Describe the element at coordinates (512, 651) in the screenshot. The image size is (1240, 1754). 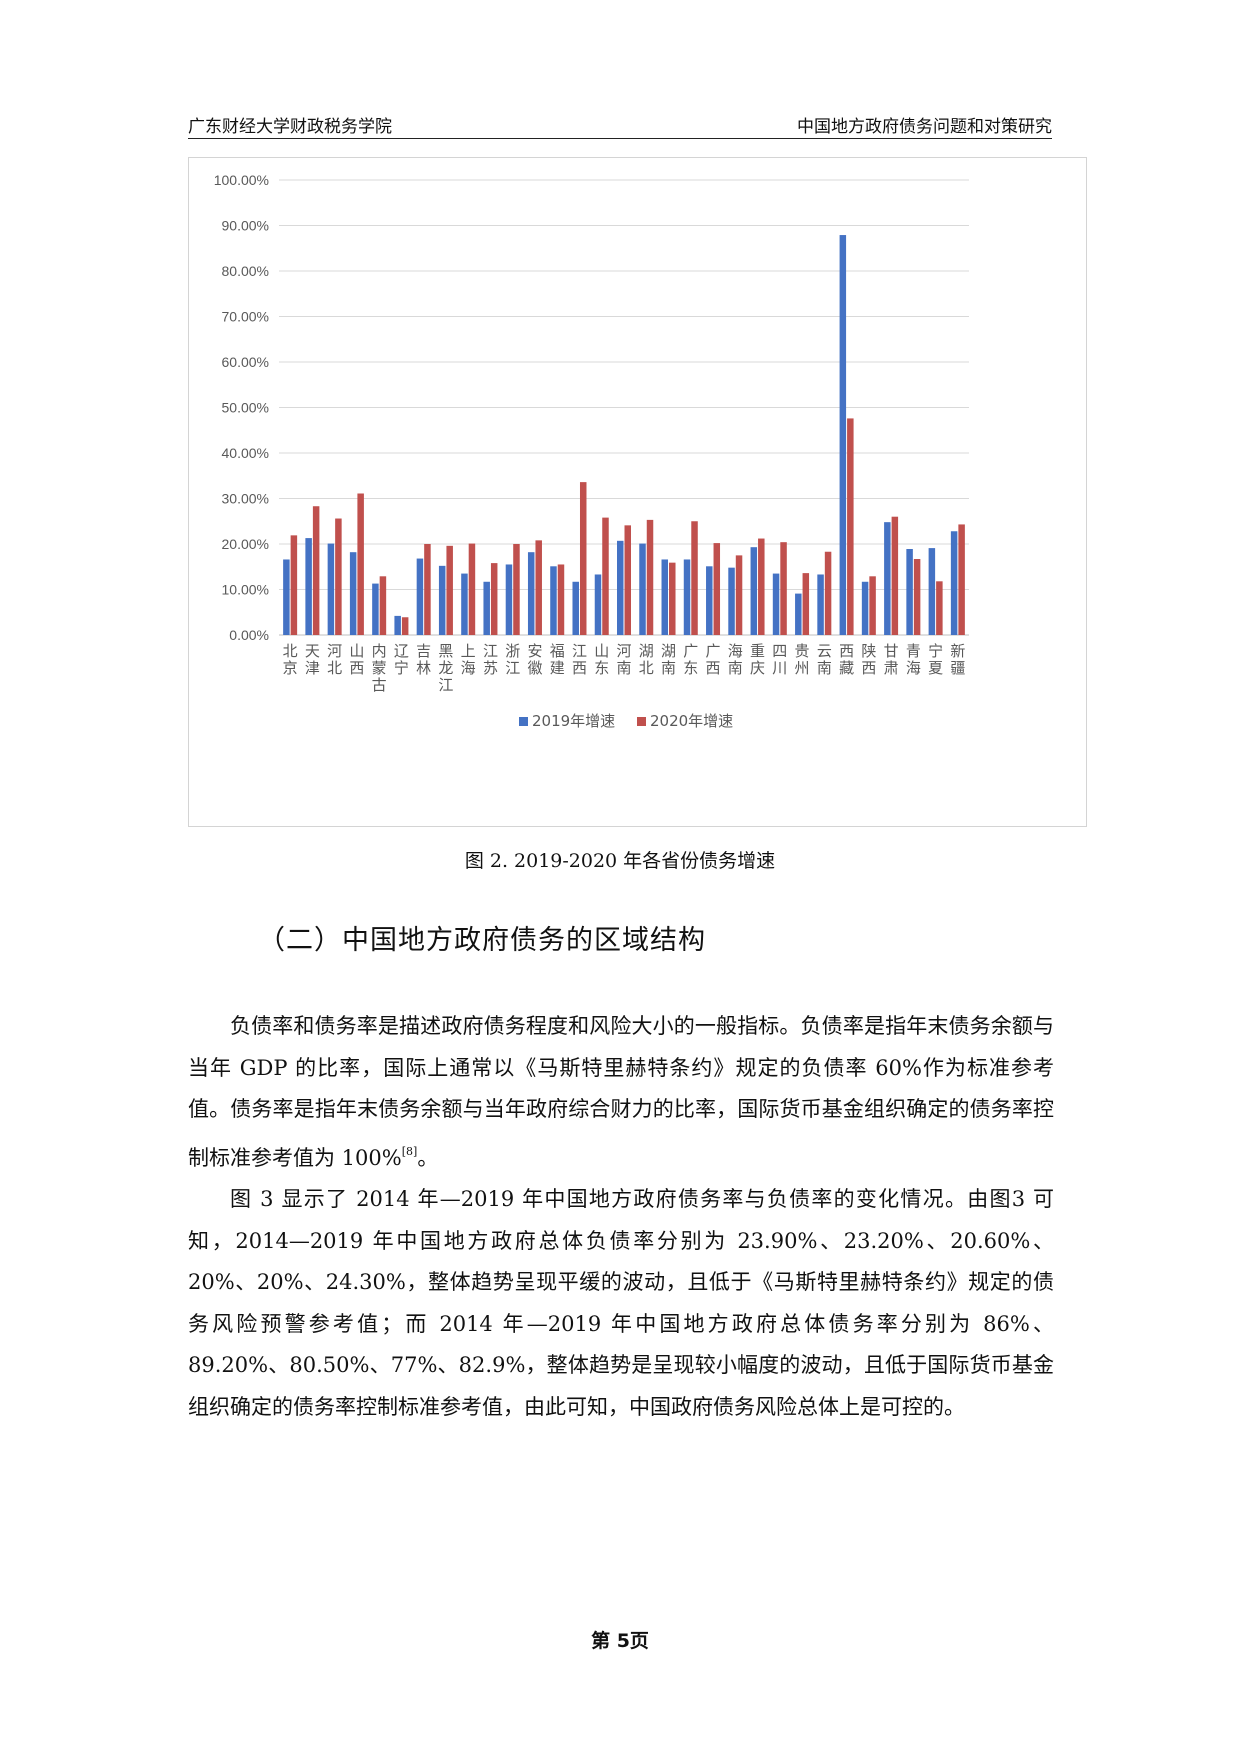
I see `x-tick-label: 浙` at that location.